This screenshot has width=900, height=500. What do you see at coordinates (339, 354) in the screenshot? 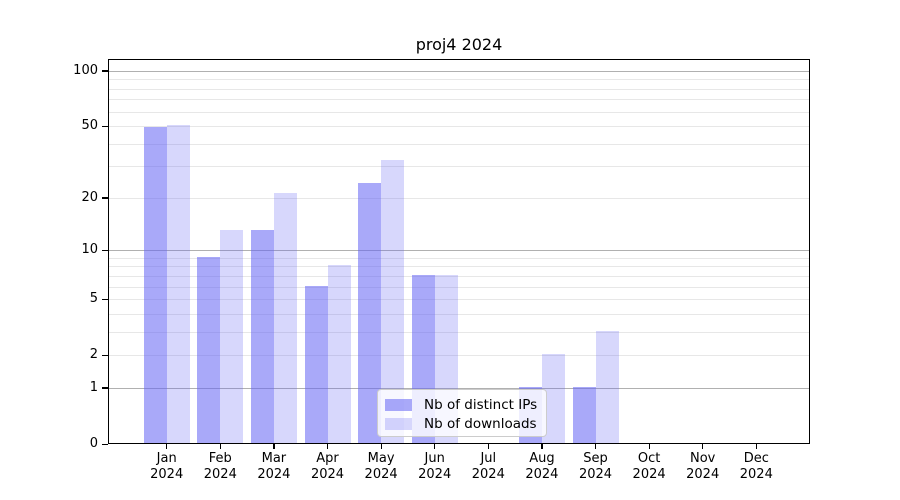
I see `bar-apr-downloads` at bounding box center [339, 354].